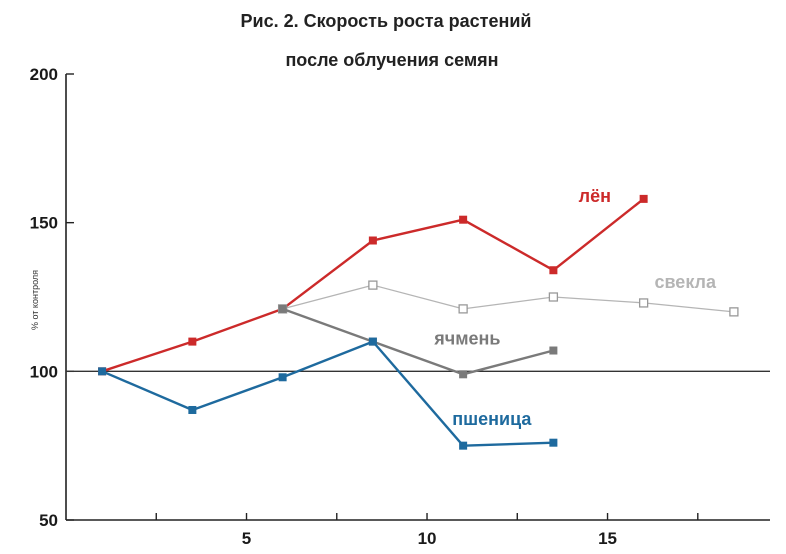 The width and height of the screenshot is (786, 554). Describe the element at coordinates (427, 538) in the screenshot. I see `x-tick-label: 10` at that location.